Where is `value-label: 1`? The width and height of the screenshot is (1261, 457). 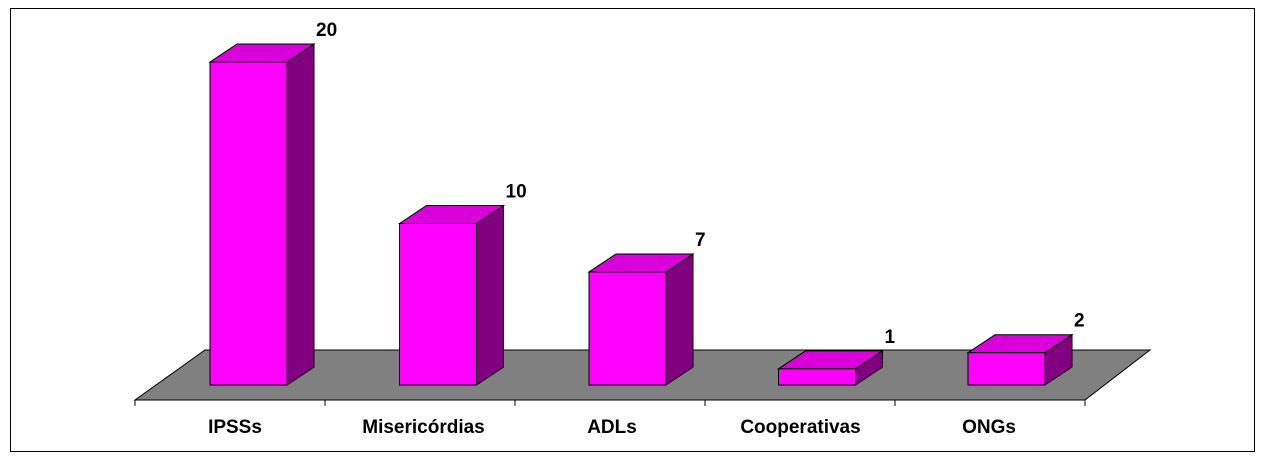
value-label: 1 is located at coordinates (890, 337).